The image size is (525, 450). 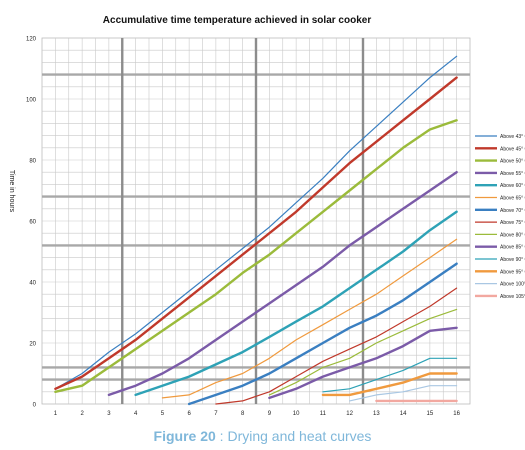 I want to click on legend-entry: Above 90° C, so click(x=512, y=260).